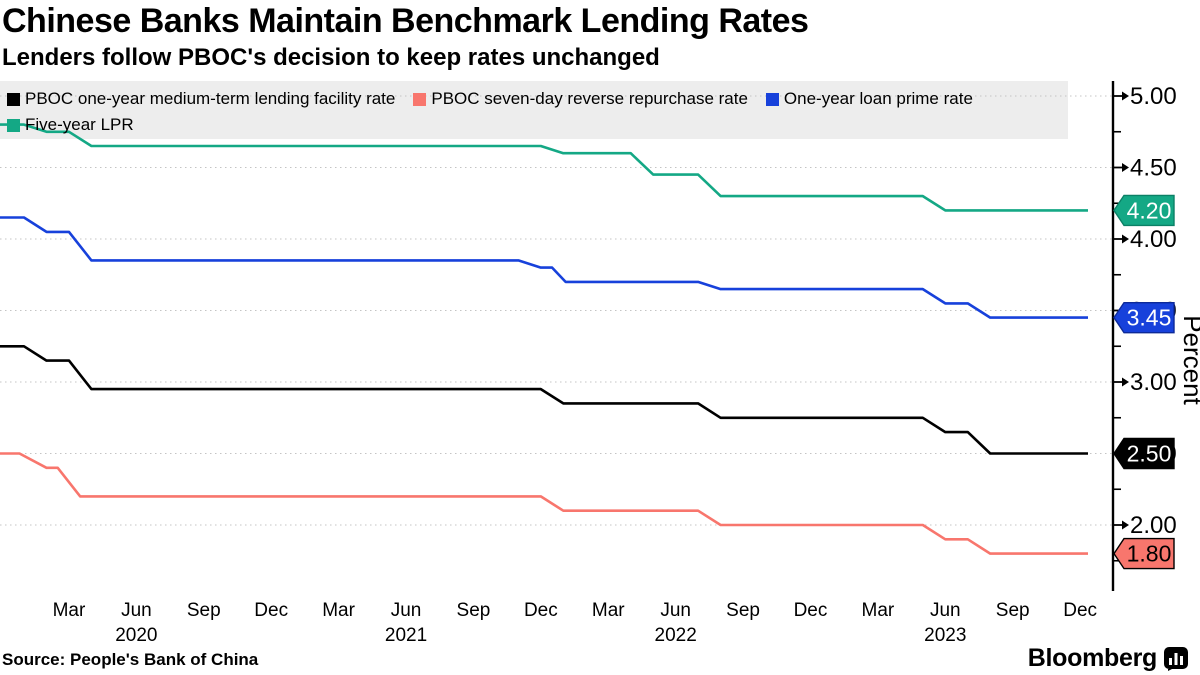 Image resolution: width=1200 pixels, height=675 pixels. Describe the element at coordinates (1149, 454) in the screenshot. I see `svg-text: 2.50` at that location.